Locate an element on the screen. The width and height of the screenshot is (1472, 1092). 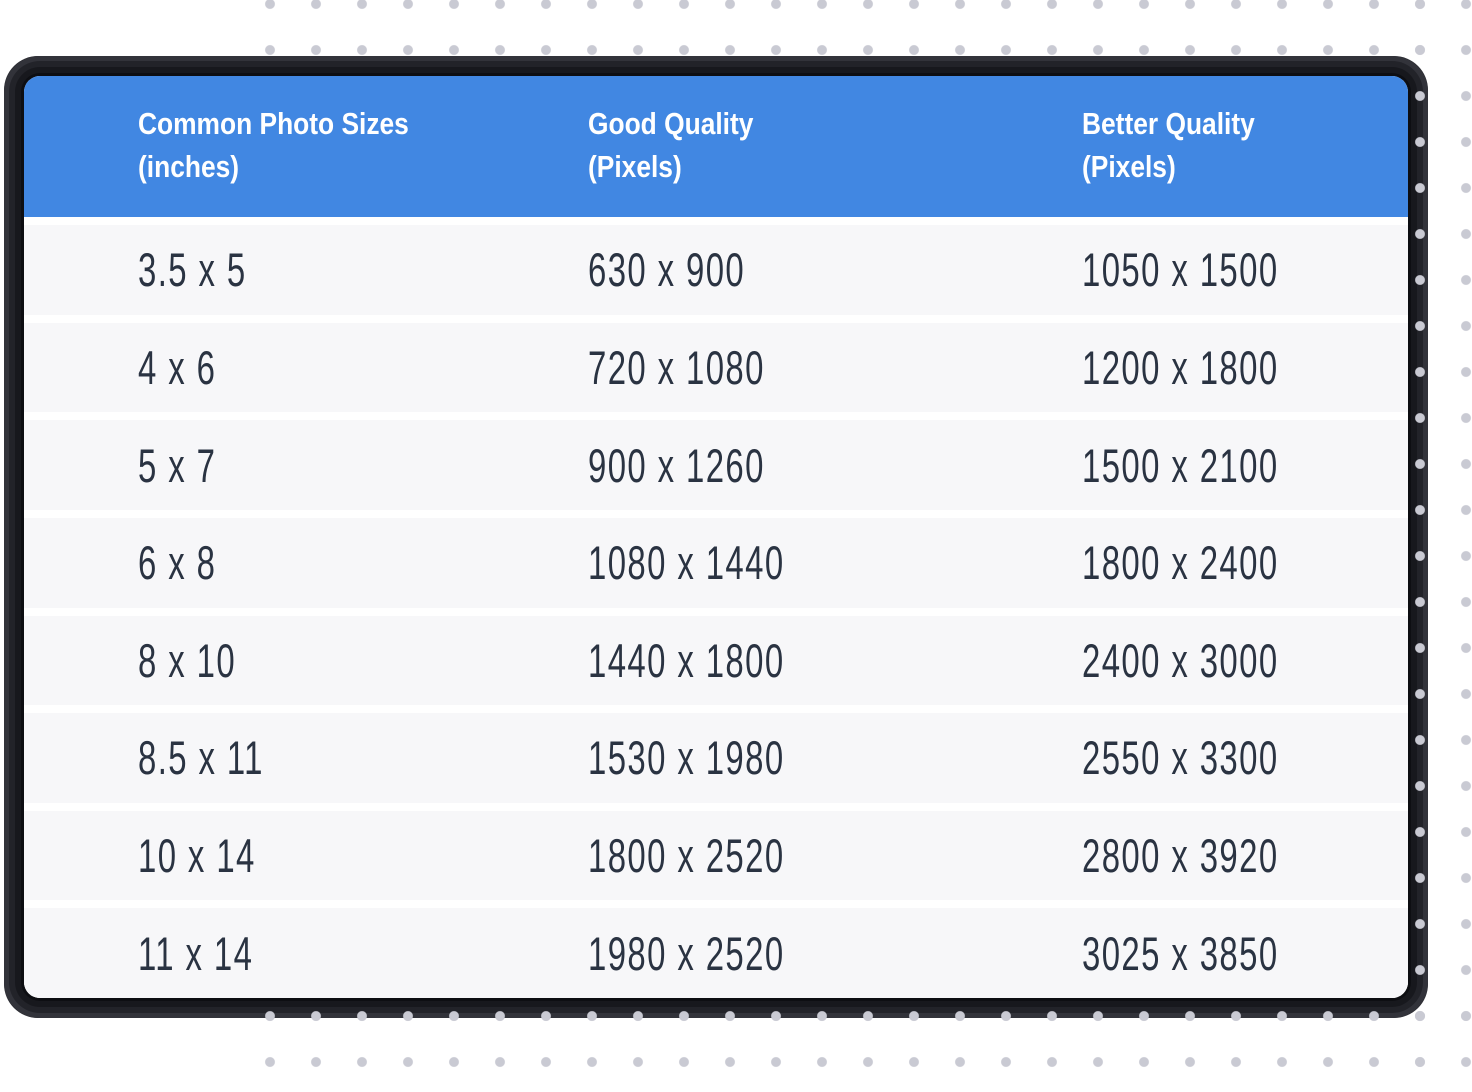
cell-size: 5 x 7 is located at coordinates (294, 465).